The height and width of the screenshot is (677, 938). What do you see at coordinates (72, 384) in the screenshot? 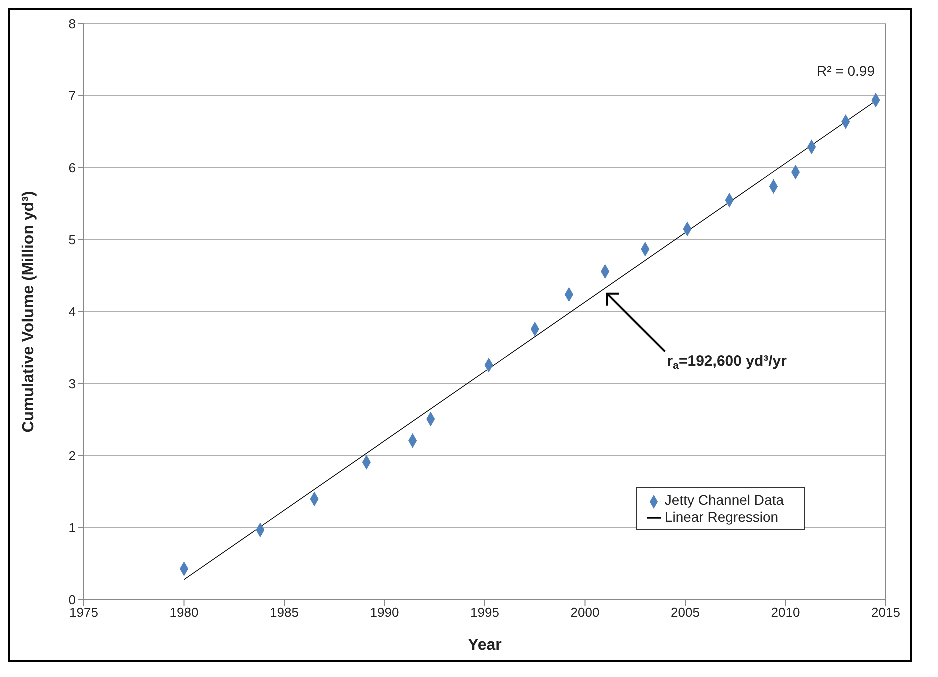
I see `y-tick-label: 3` at bounding box center [72, 384].